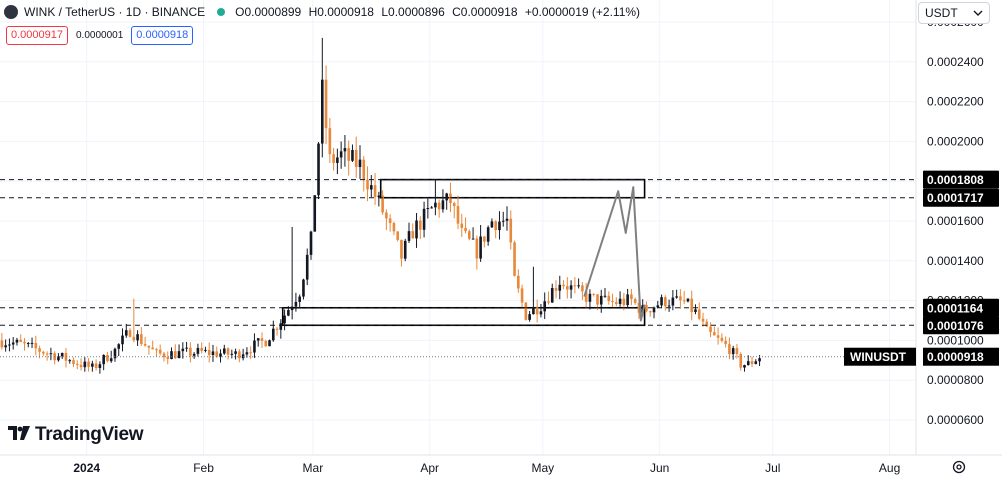  What do you see at coordinates (955, 261) in the screenshot?
I see `price-tick-label: 0.0001400` at bounding box center [955, 261].